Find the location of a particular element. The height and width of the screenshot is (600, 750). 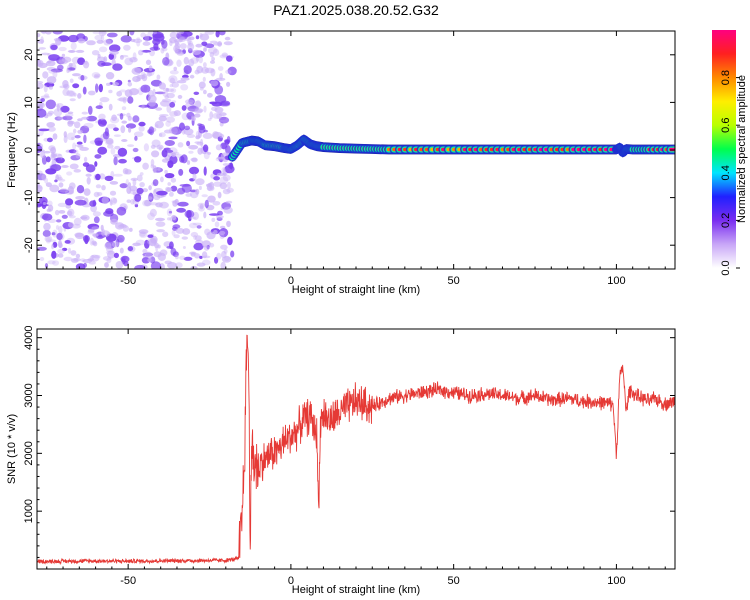

snr-x-label: Height of straight line (km) is located at coordinates (356, 590).